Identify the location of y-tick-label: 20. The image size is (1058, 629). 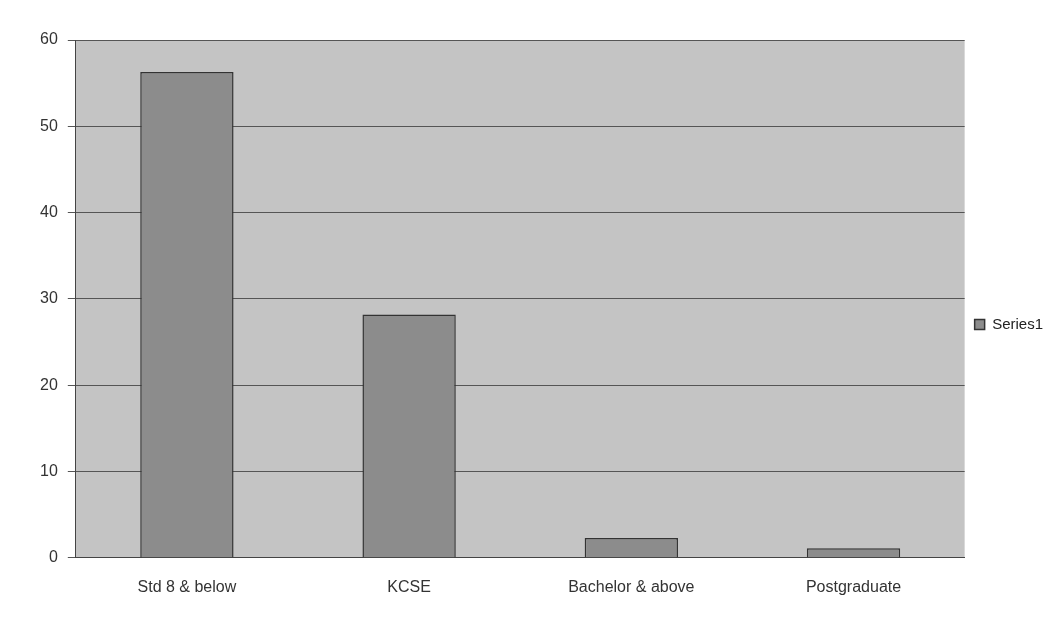
(49, 384).